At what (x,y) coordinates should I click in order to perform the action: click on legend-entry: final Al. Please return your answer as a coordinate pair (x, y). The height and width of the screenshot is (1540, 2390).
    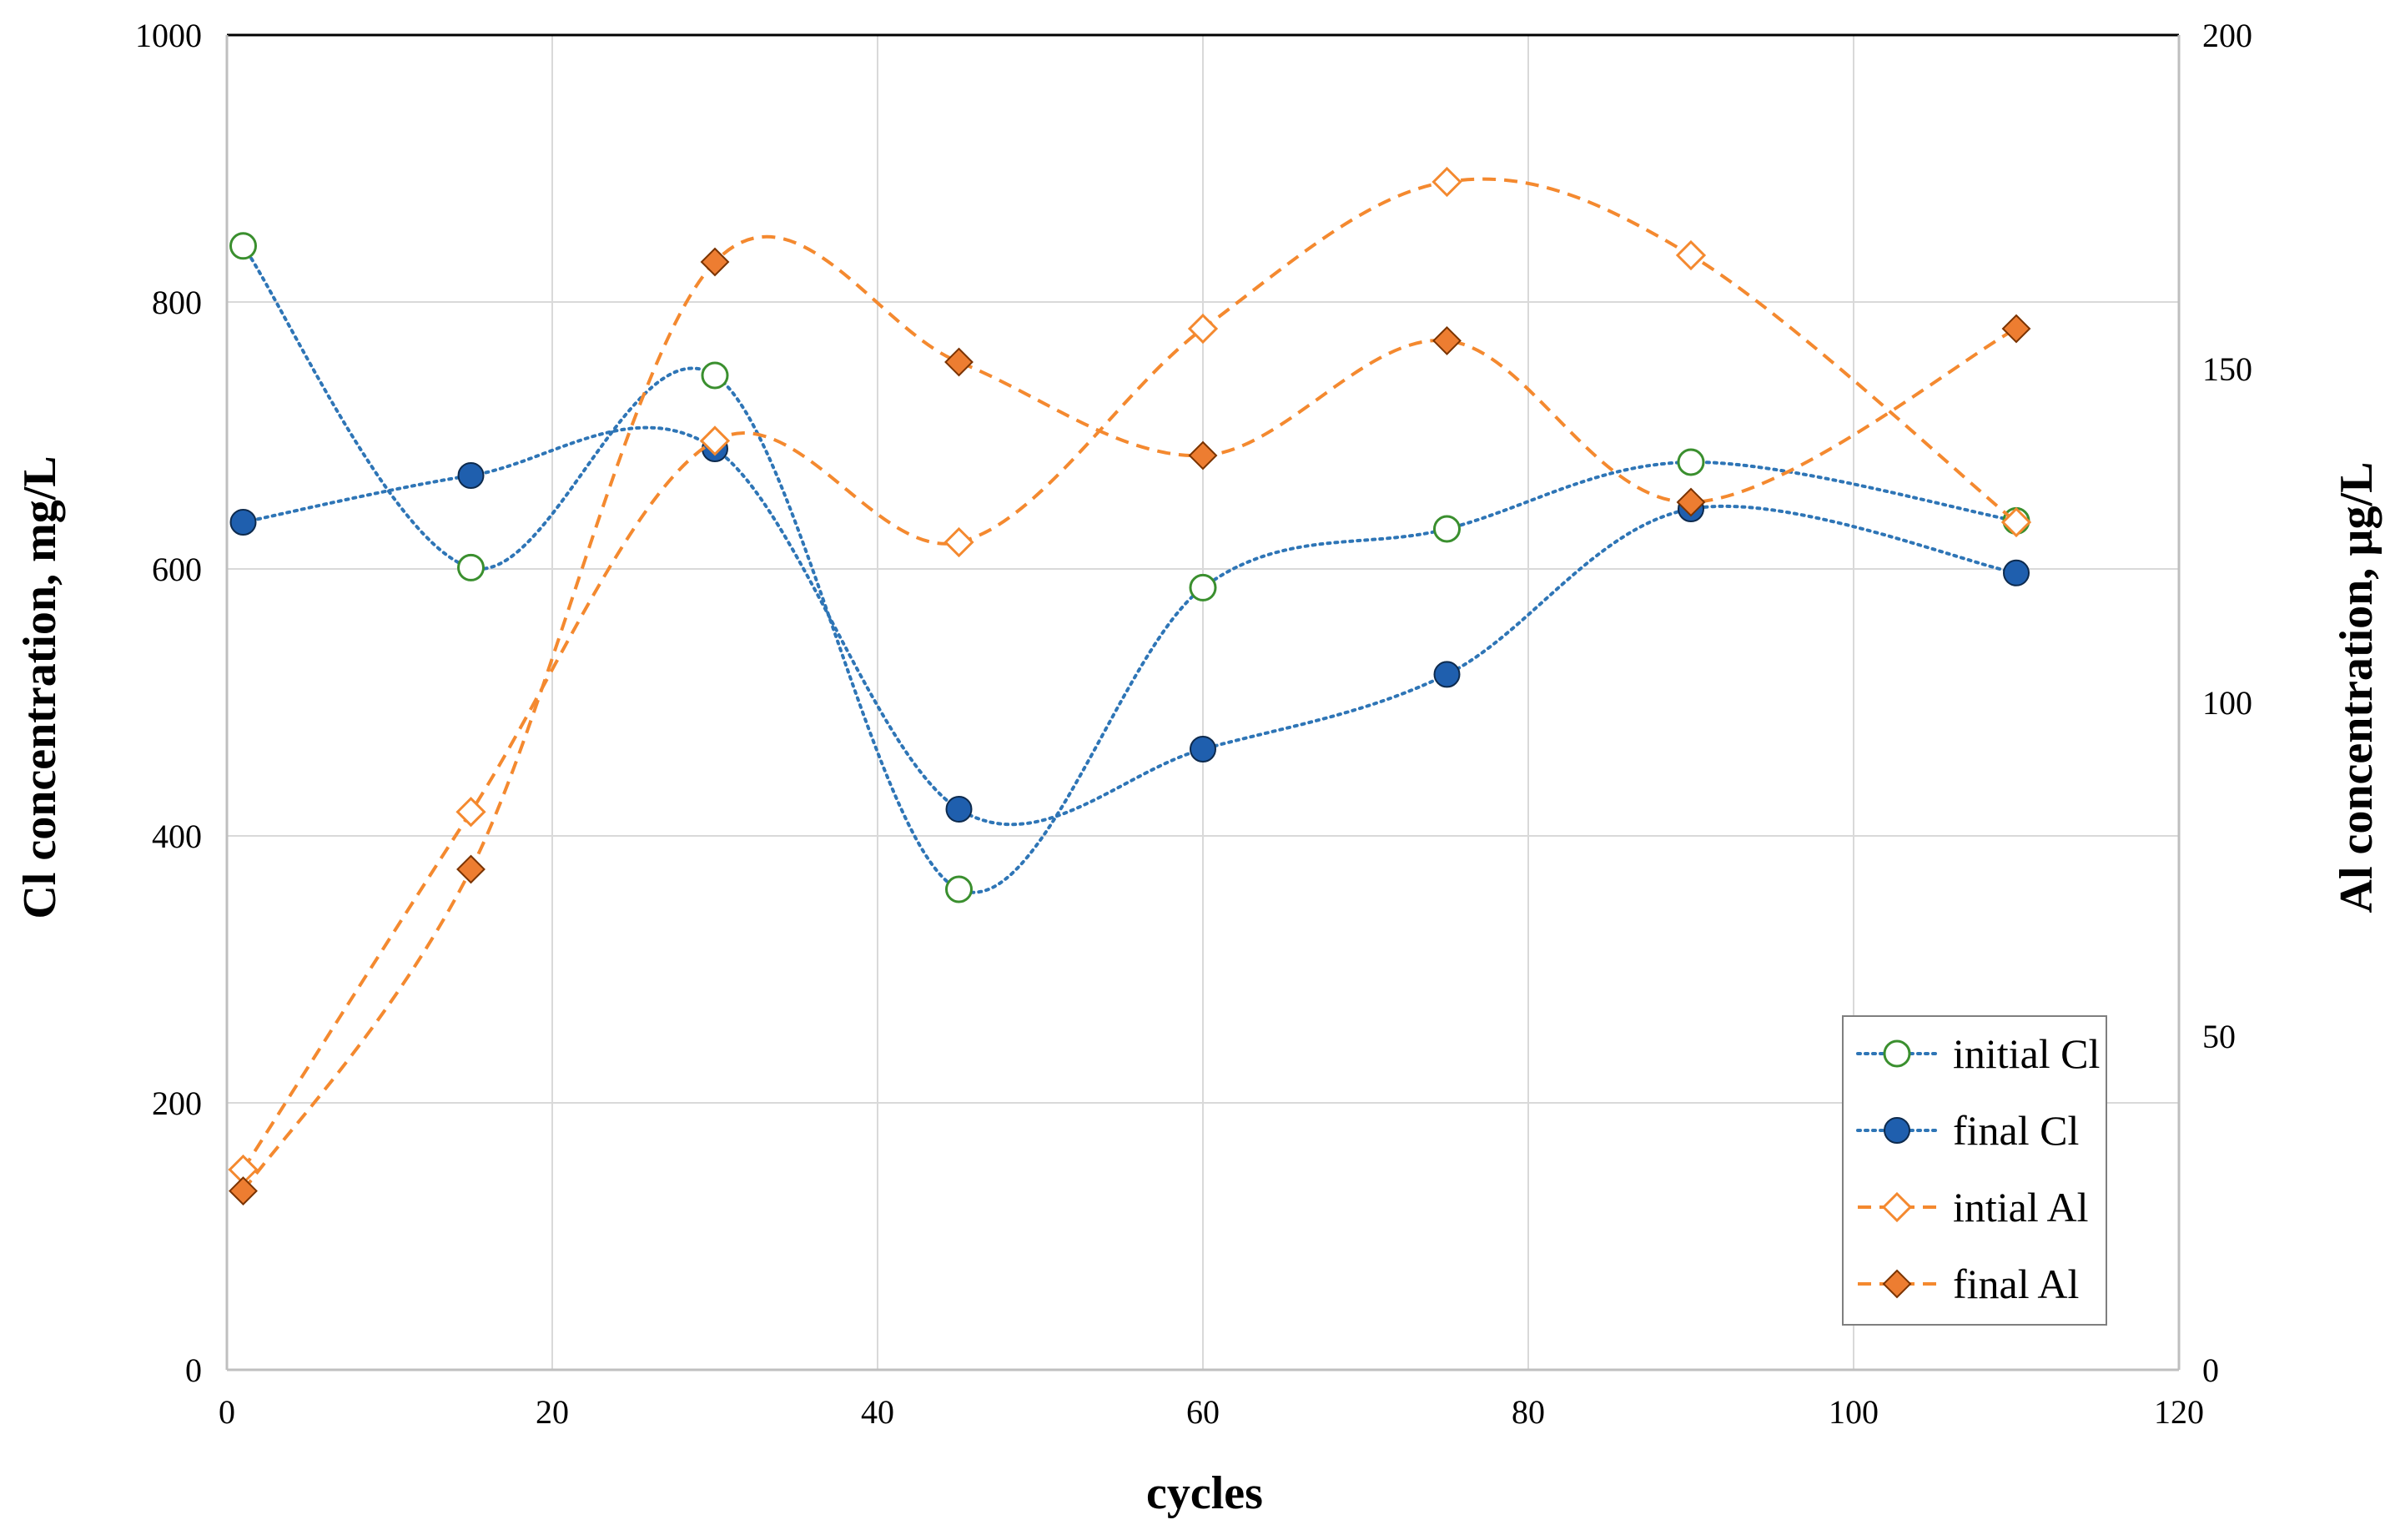
    Looking at the image, I should click on (1969, 1284).